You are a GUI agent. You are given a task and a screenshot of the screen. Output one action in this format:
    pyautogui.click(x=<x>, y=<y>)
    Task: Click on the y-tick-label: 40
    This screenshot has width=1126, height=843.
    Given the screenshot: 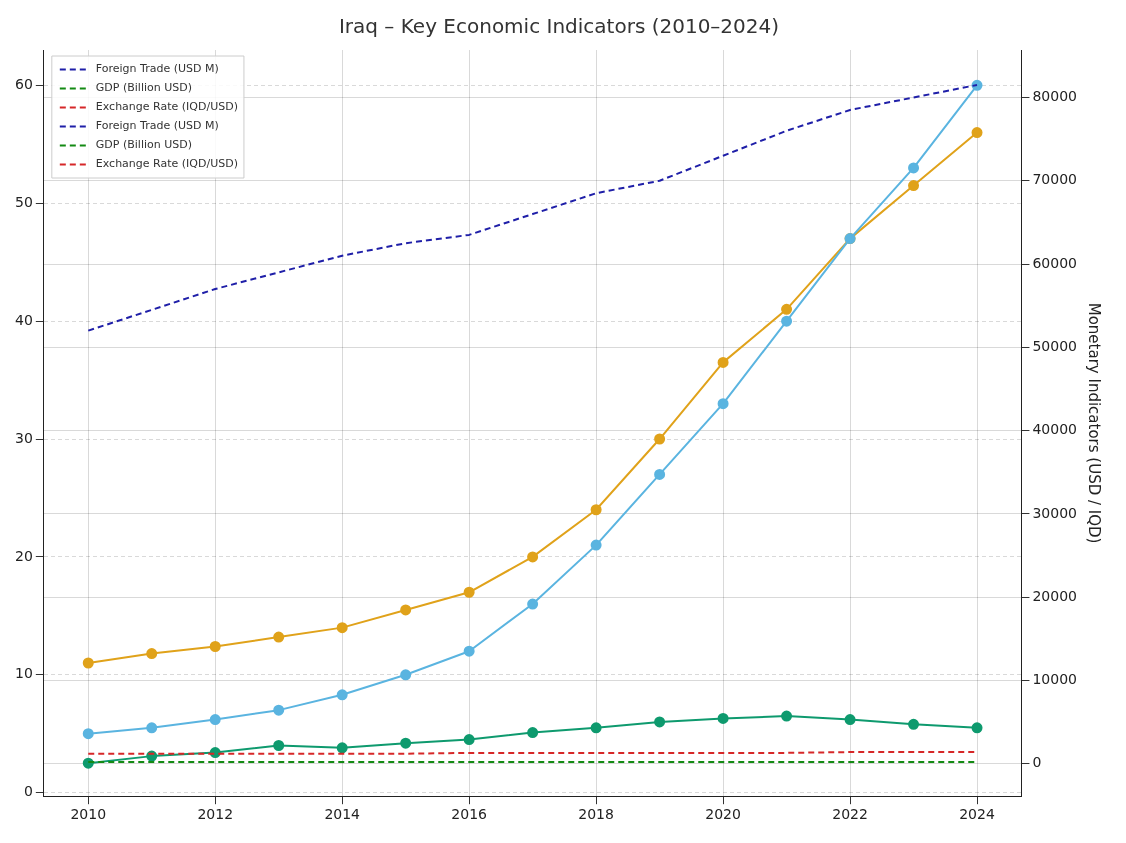 What is the action you would take?
    pyautogui.click(x=23, y=319)
    